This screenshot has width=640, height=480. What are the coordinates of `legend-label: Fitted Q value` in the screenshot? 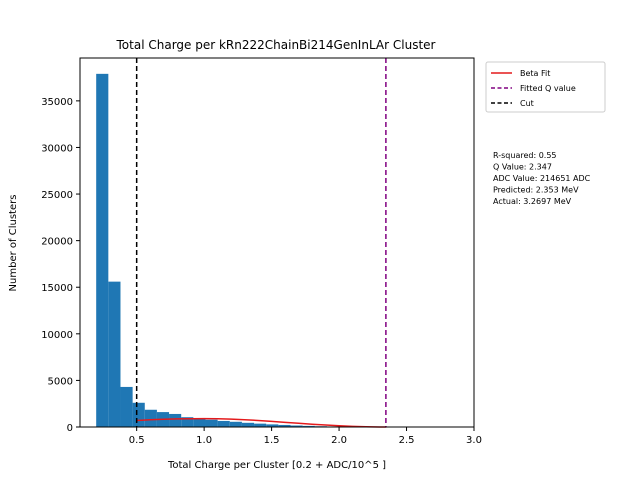 It's located at (548, 88).